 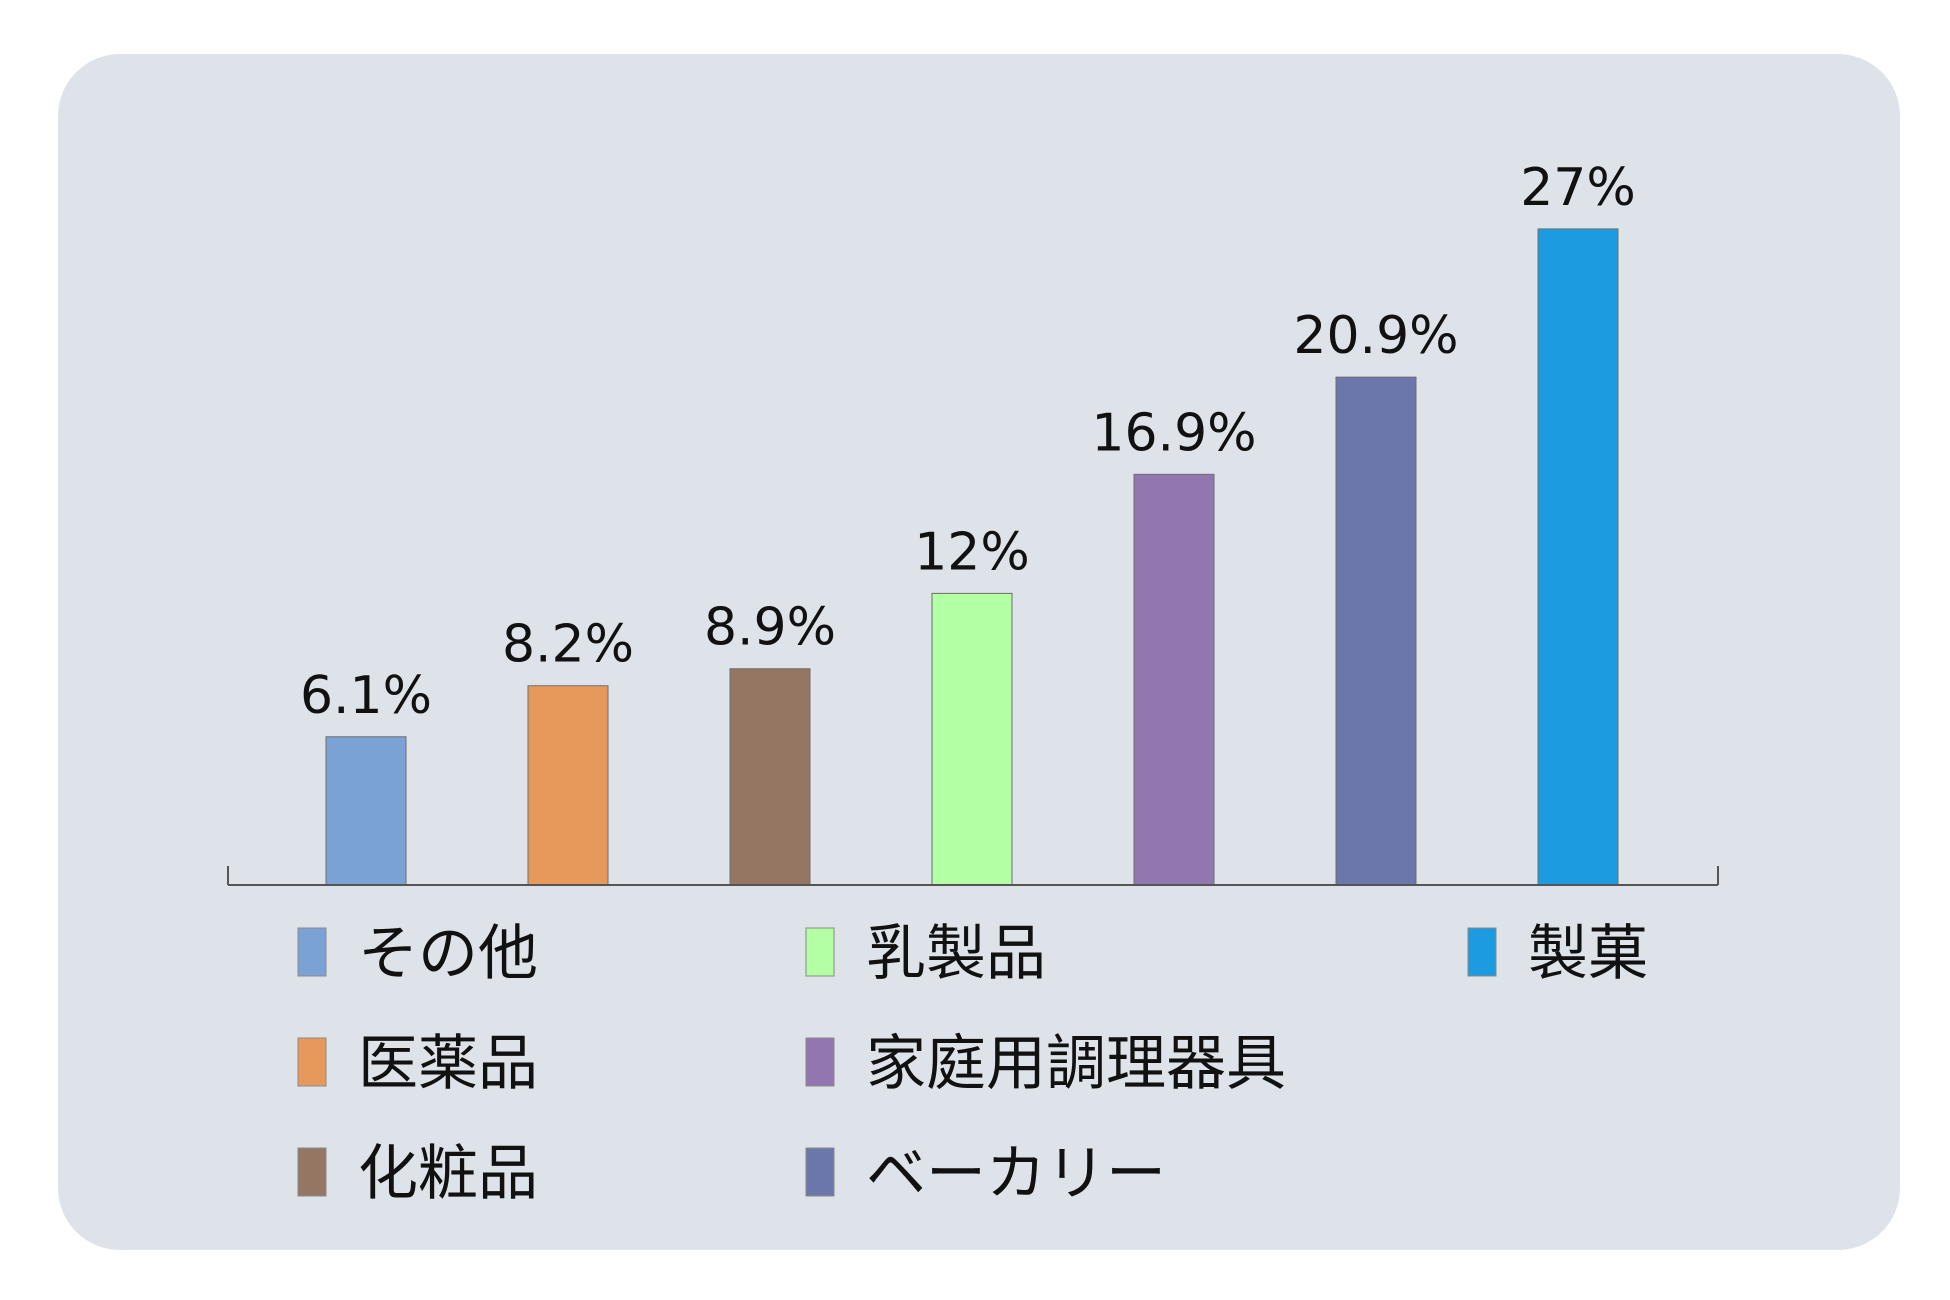 I want to click on legend-label: 家庭用調理器具, so click(x=1076, y=1064).